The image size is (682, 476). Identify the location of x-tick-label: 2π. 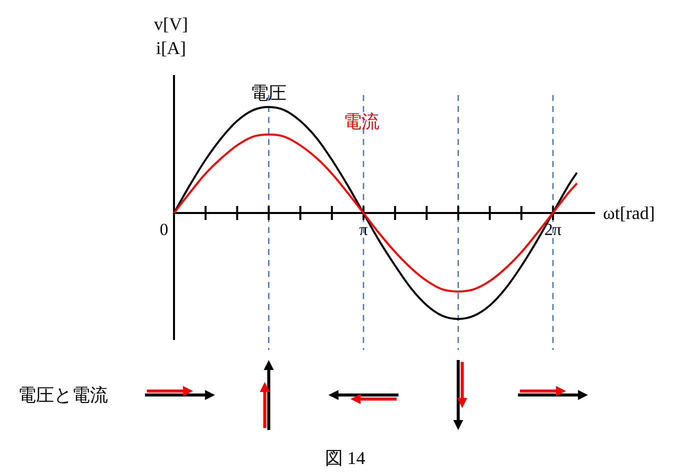
(553, 229).